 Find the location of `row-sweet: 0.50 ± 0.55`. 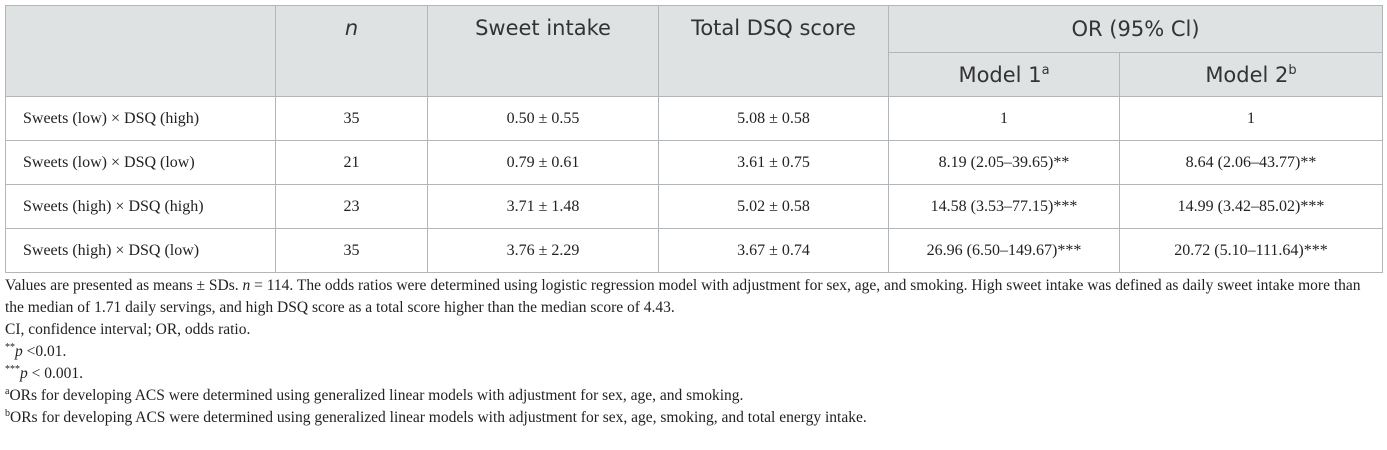

row-sweet: 0.50 ± 0.55 is located at coordinates (543, 118).